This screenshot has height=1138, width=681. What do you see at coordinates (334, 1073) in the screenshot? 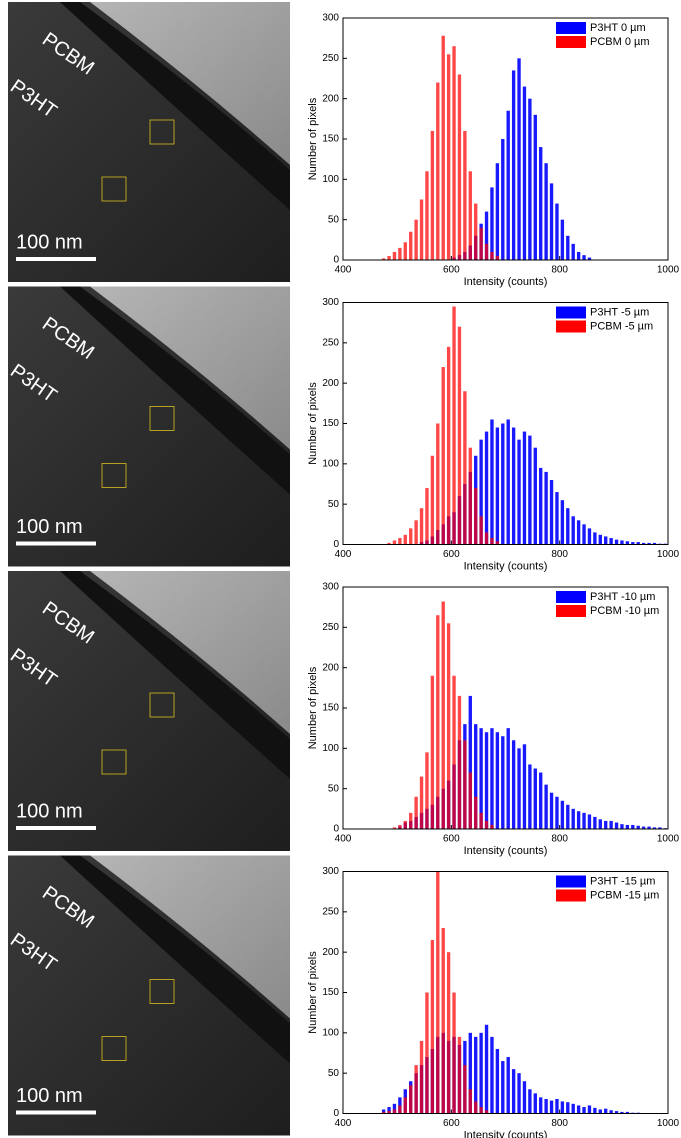
I see `y-tick-label: 50` at bounding box center [334, 1073].